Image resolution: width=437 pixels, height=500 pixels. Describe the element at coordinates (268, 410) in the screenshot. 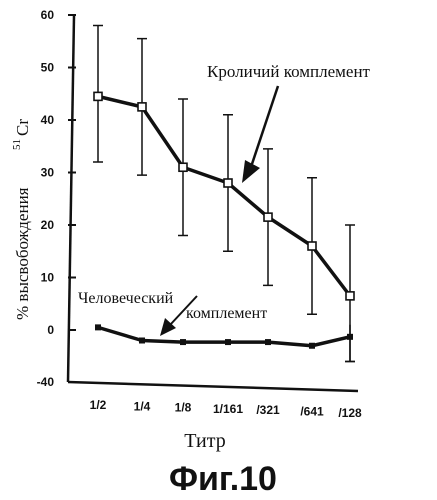

I see `x-tick-label: /321` at that location.